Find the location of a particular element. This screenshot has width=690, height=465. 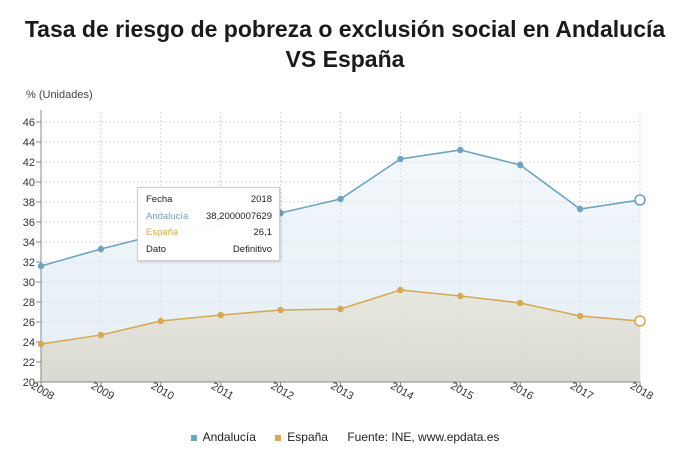

tooltip-label: Fecha is located at coordinates (159, 199).